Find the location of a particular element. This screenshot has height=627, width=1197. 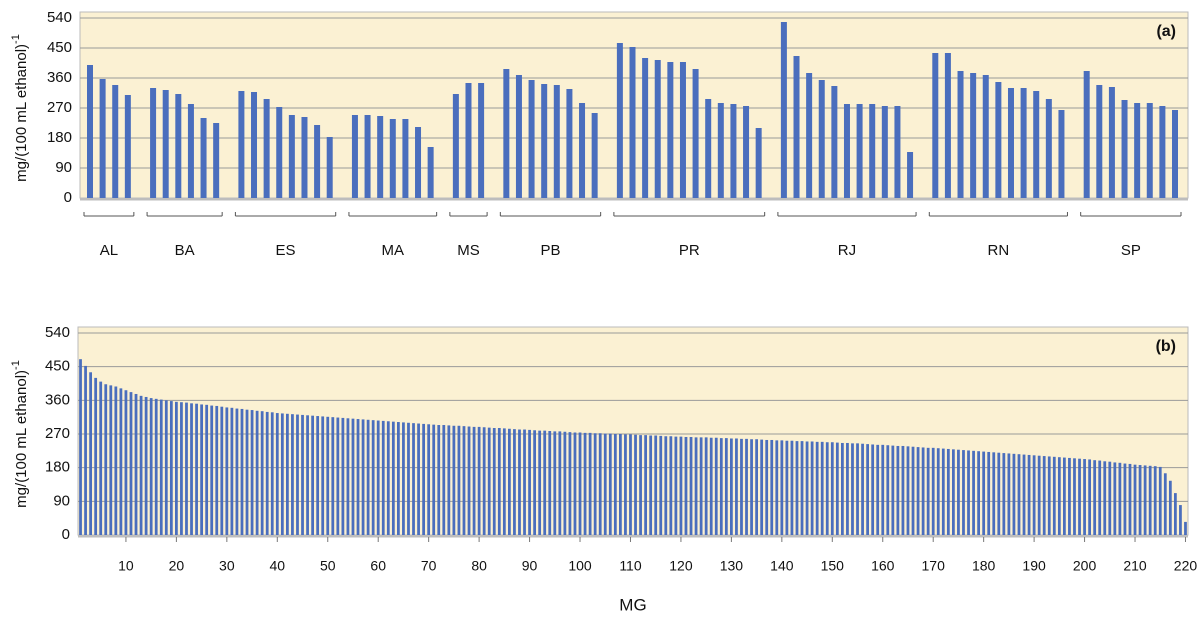

x-tick-label: MS is located at coordinates (468, 250).